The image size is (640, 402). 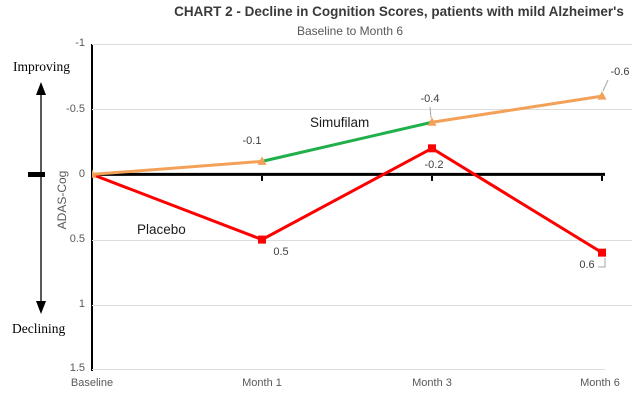 What do you see at coordinates (81, 174) in the screenshot?
I see `y-tick-label: 0` at bounding box center [81, 174].